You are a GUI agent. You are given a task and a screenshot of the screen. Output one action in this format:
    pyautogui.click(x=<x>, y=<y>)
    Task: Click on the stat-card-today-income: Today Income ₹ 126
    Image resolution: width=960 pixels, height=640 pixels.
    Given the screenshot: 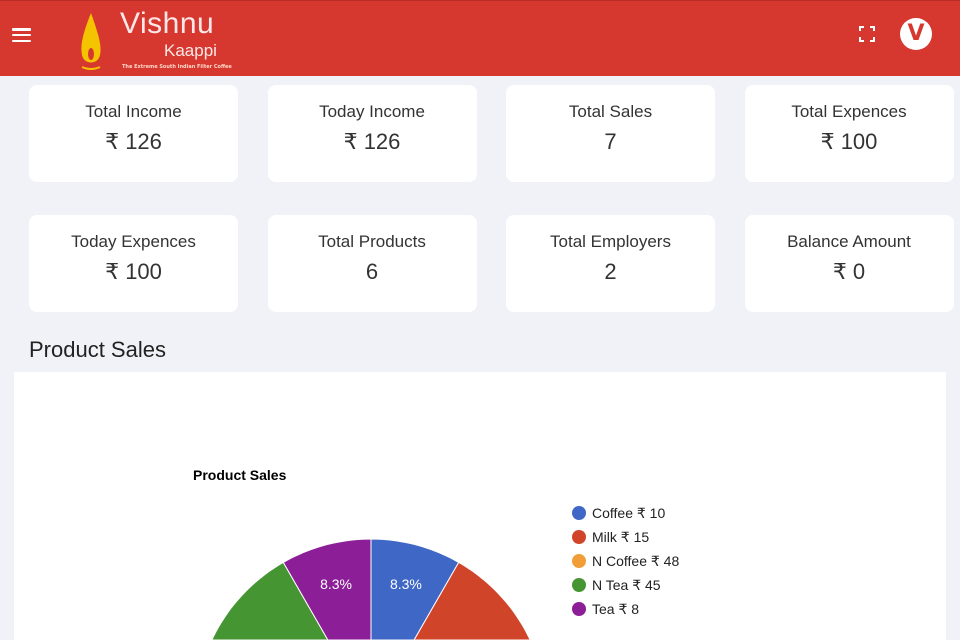 What is the action you would take?
    pyautogui.click(x=372, y=133)
    